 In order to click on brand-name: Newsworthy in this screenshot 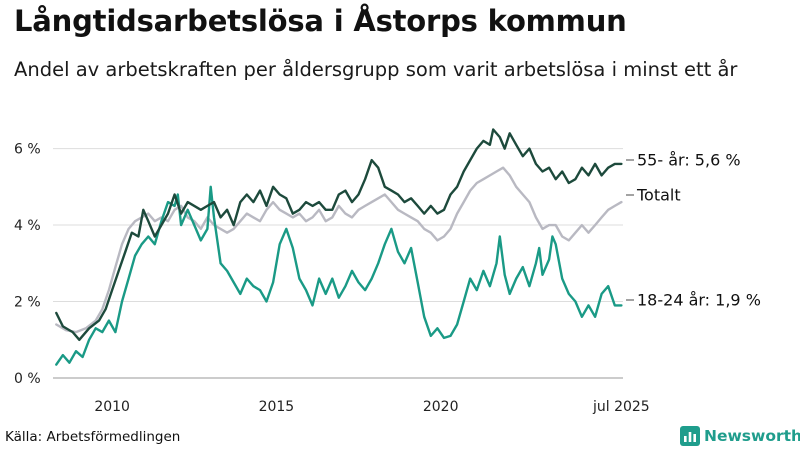, I will do `click(752, 436)`.